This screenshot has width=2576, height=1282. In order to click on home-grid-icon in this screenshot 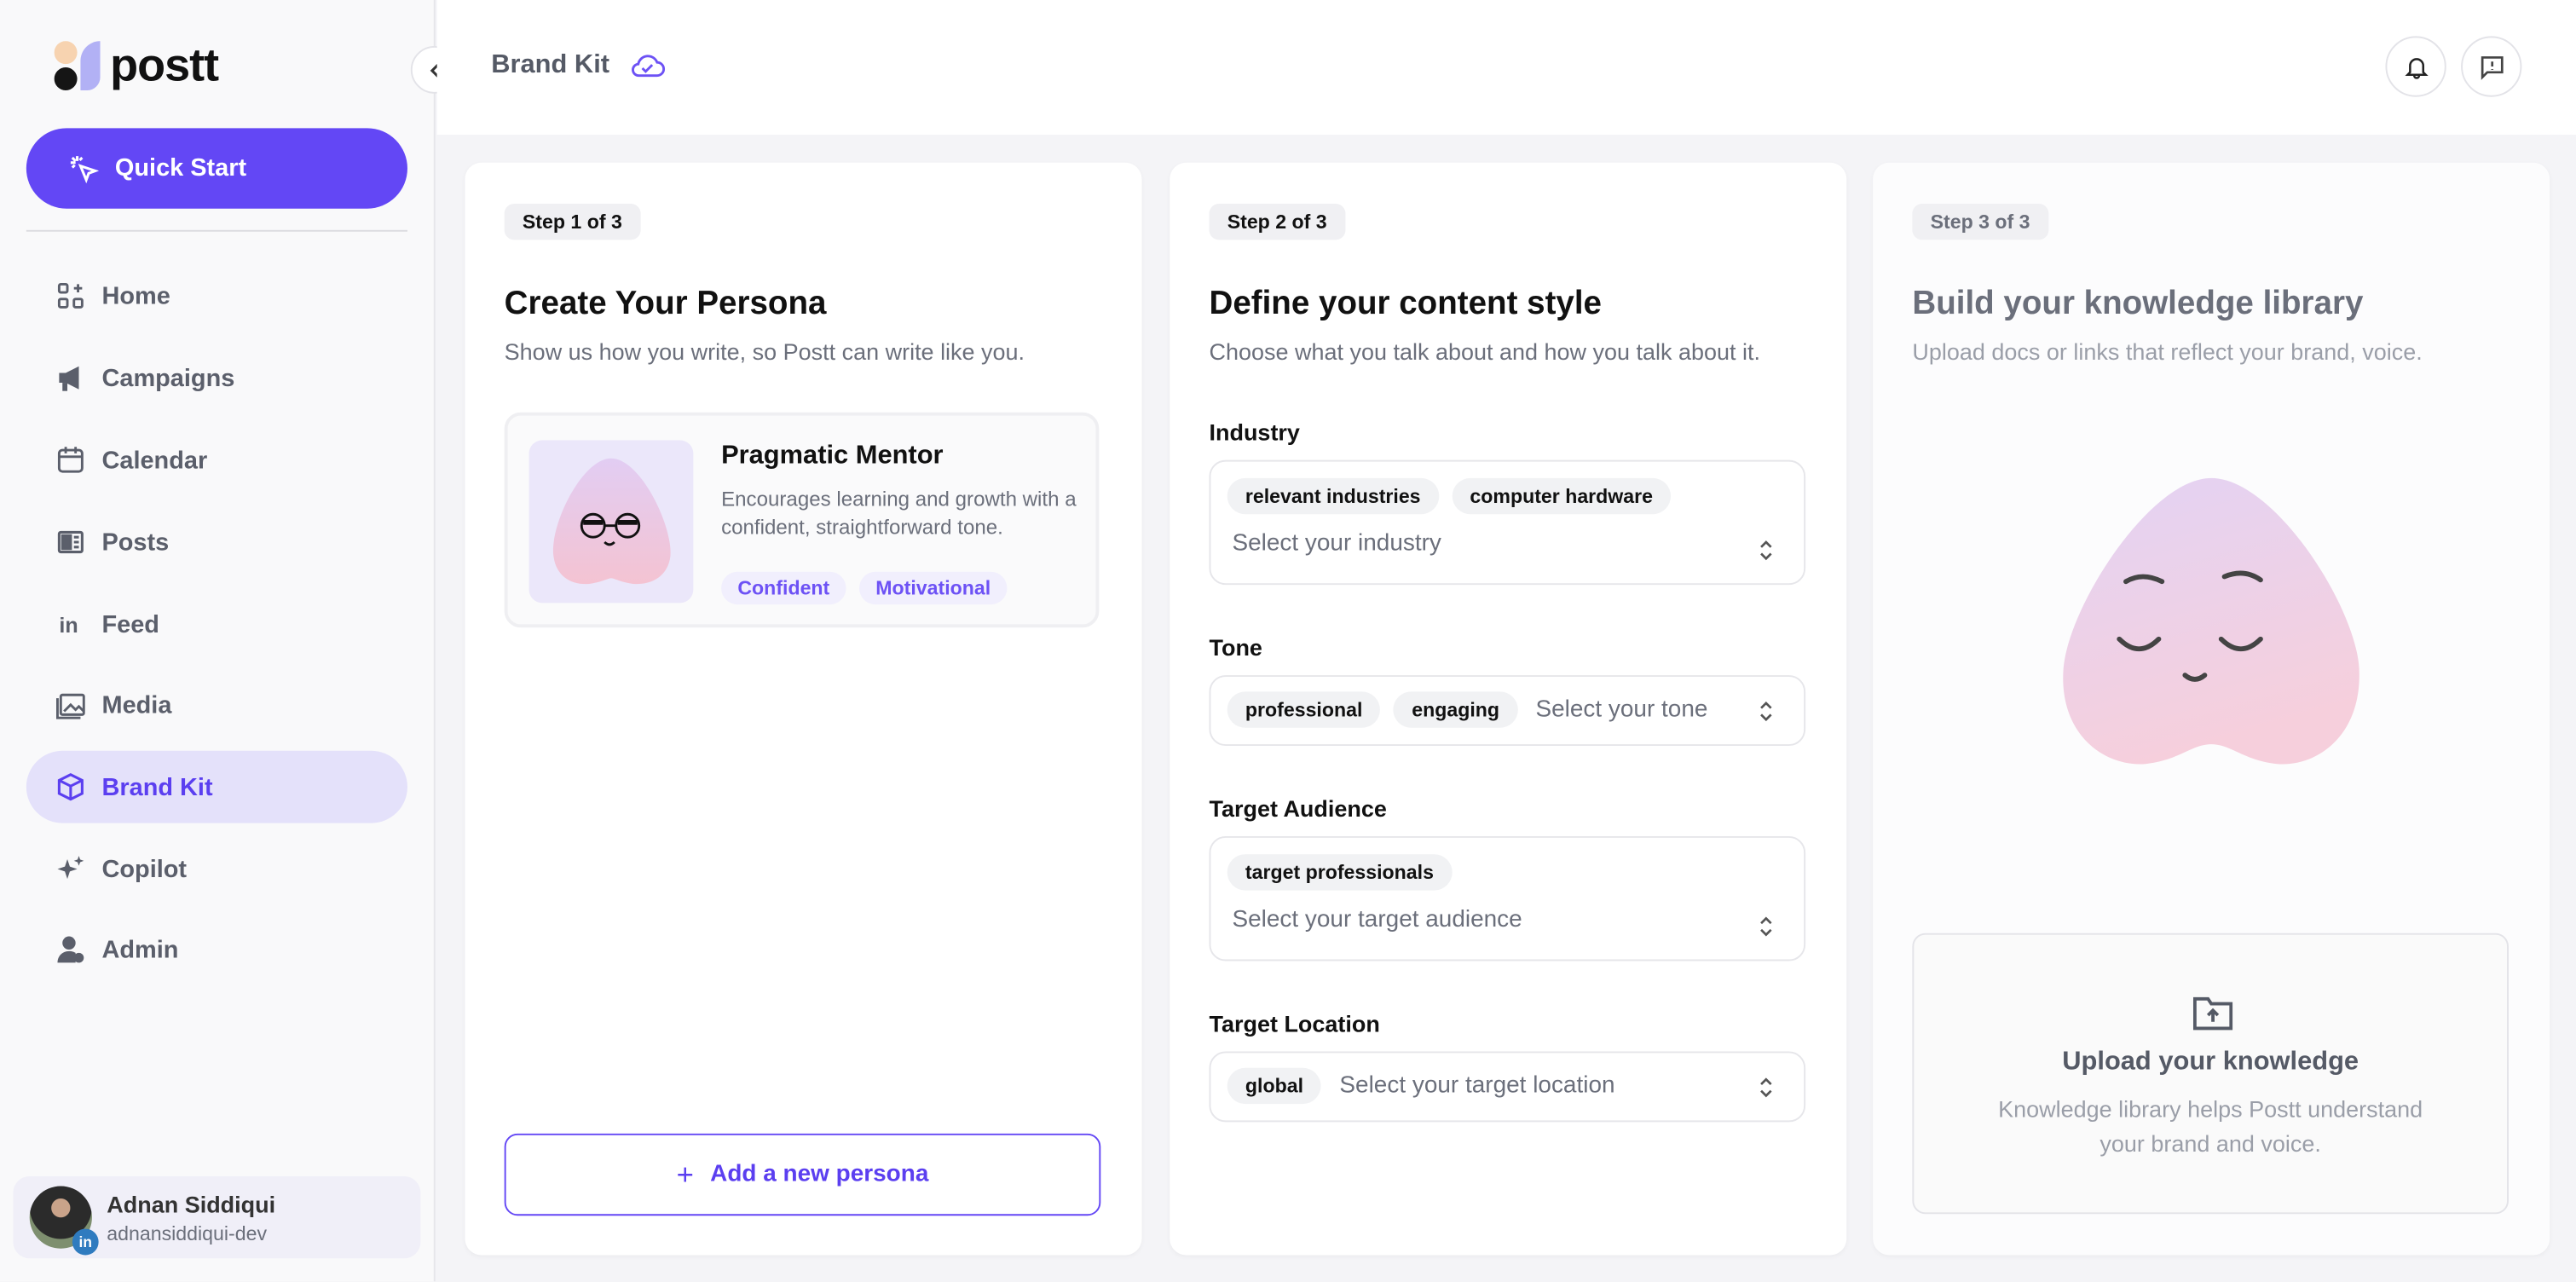, I will do `click(70, 295)`.